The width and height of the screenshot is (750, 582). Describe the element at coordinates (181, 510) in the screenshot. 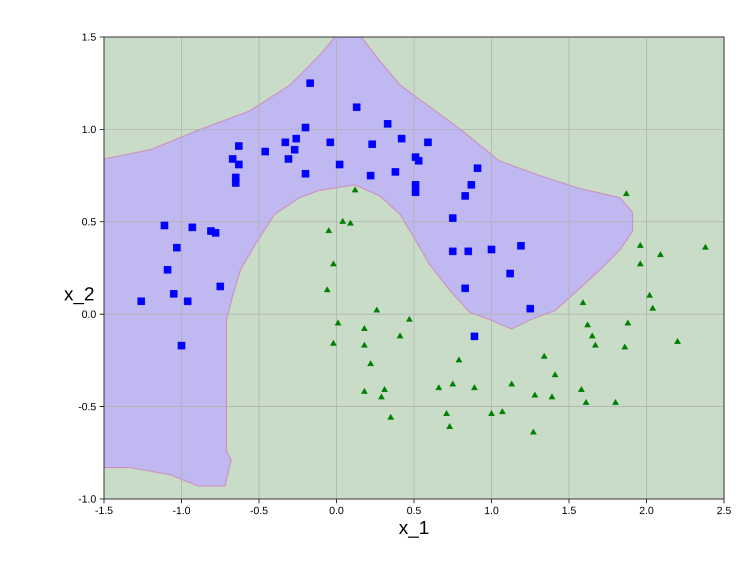

I see `x-tick-label: -1.0` at that location.